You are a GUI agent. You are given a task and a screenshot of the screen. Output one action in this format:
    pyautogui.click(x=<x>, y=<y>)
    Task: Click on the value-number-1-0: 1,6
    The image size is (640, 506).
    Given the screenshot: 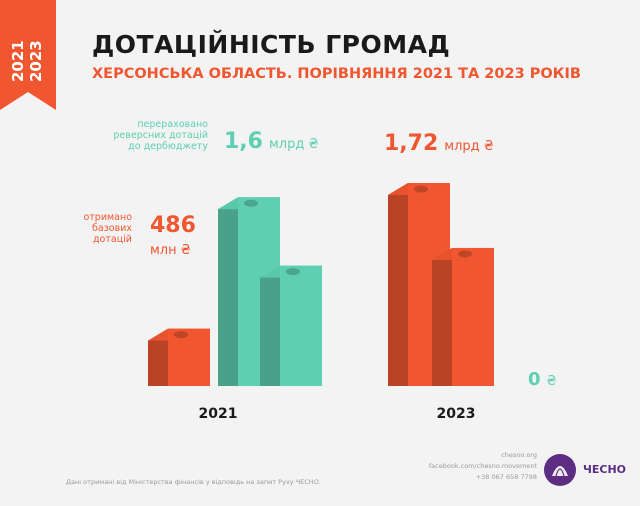 What is the action you would take?
    pyautogui.click(x=243, y=141)
    